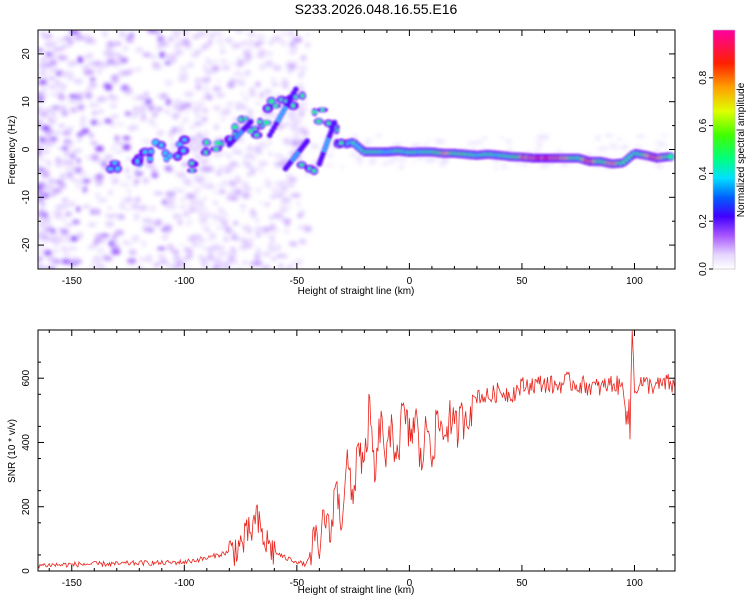 The width and height of the screenshot is (750, 605). Describe the element at coordinates (703, 77) in the screenshot. I see `colorbar-tick-label: 0.8` at that location.